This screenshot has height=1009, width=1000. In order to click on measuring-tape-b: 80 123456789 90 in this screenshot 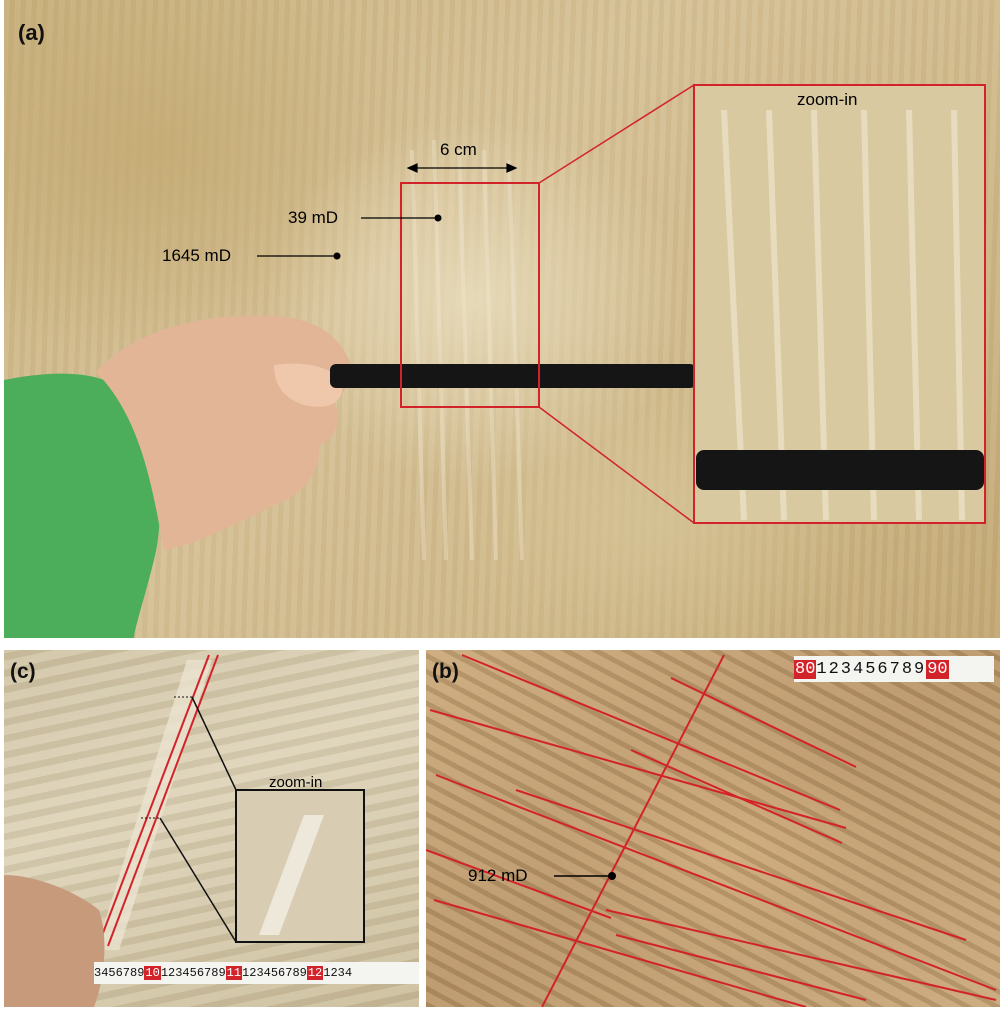, I will do `click(894, 669)`.